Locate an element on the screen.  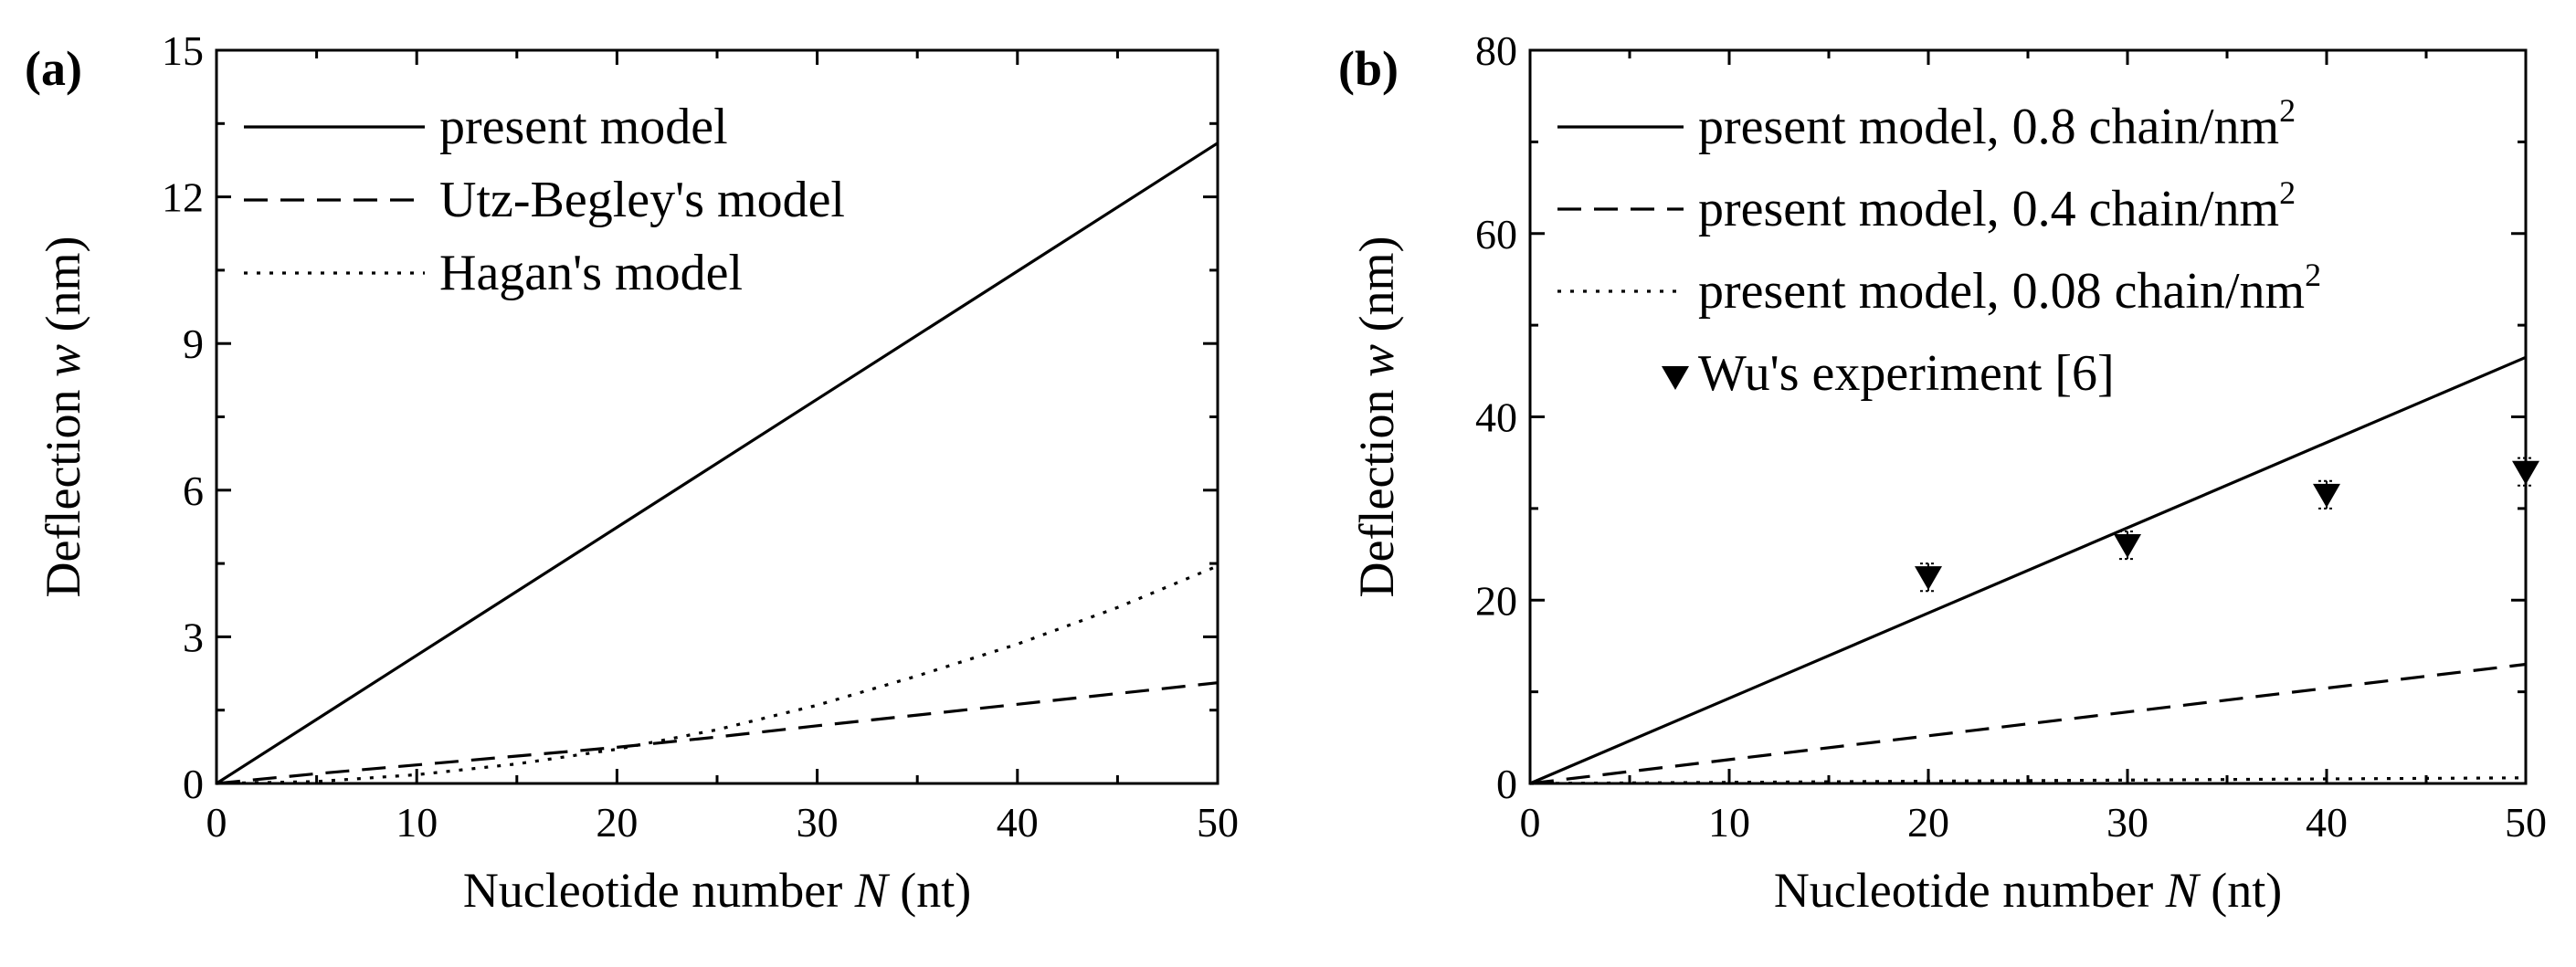
y-tick-label: 20 is located at coordinates (1496, 600).